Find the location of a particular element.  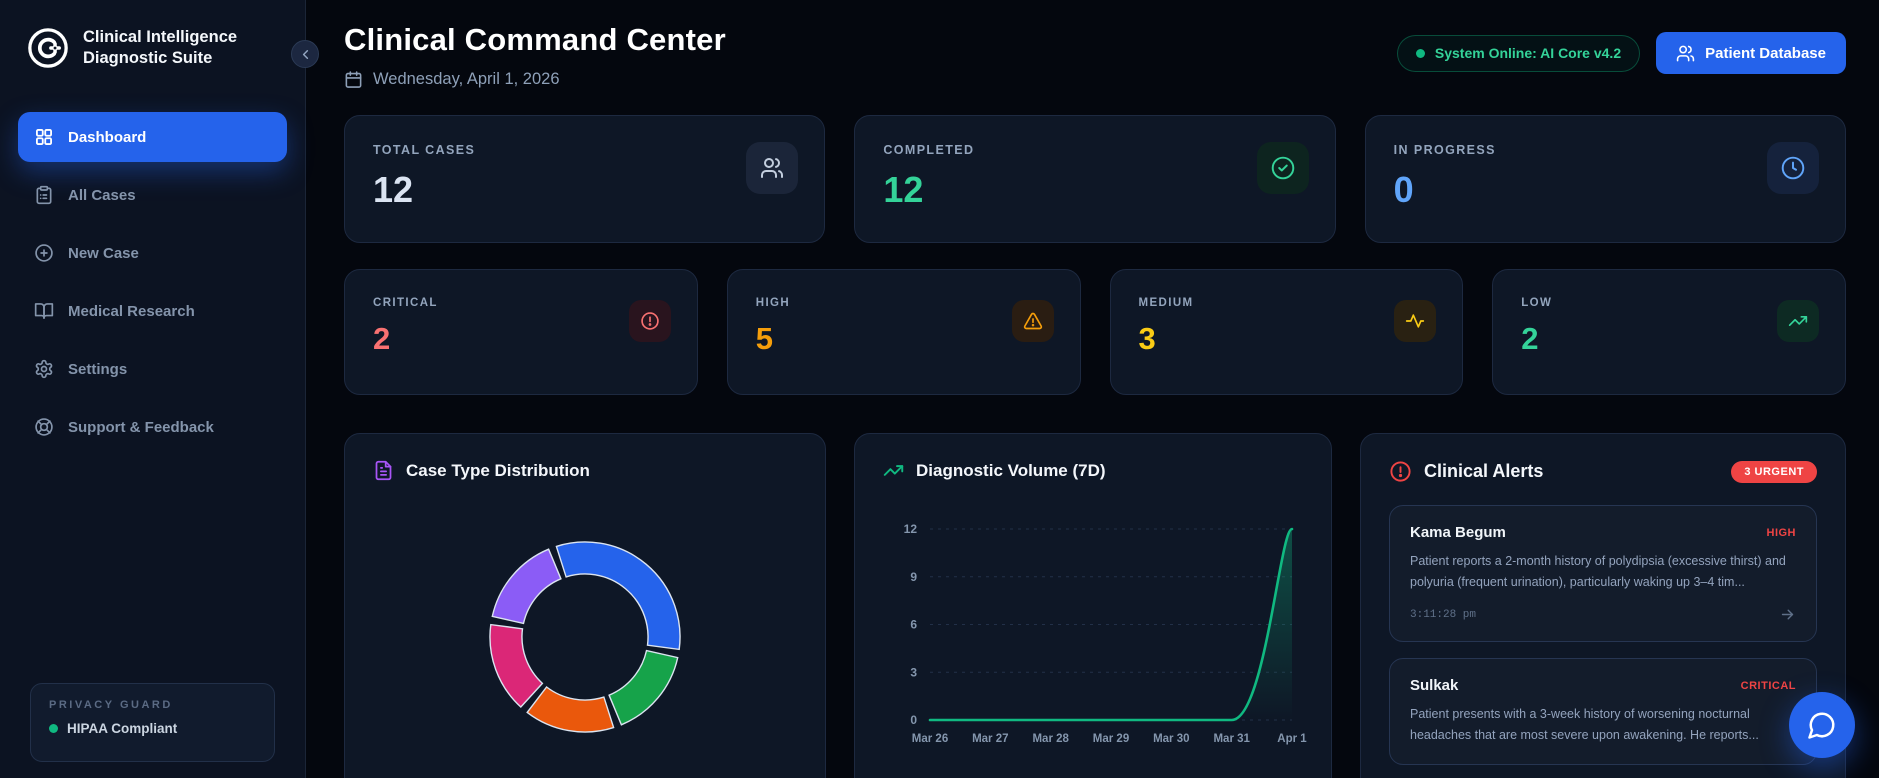

severity-label: LOW is located at coordinates (1537, 303).